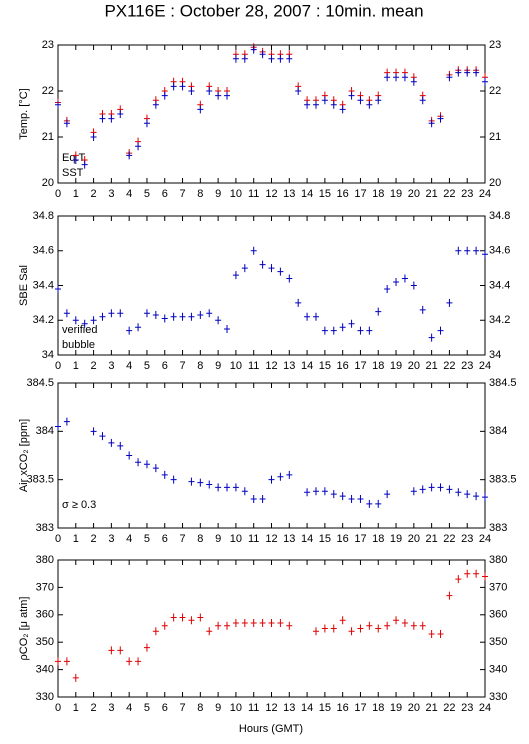  Describe the element at coordinates (165, 366) in the screenshot. I see `x-tick-label: 6` at that location.